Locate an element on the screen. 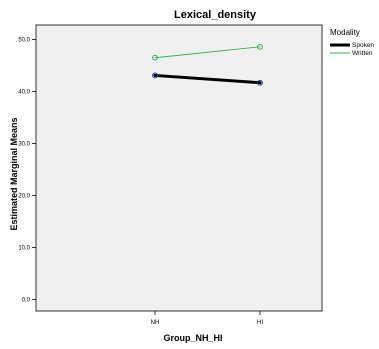 Image resolution: width=379 pixels, height=349 pixels. x-tick-label: HI is located at coordinates (260, 323).